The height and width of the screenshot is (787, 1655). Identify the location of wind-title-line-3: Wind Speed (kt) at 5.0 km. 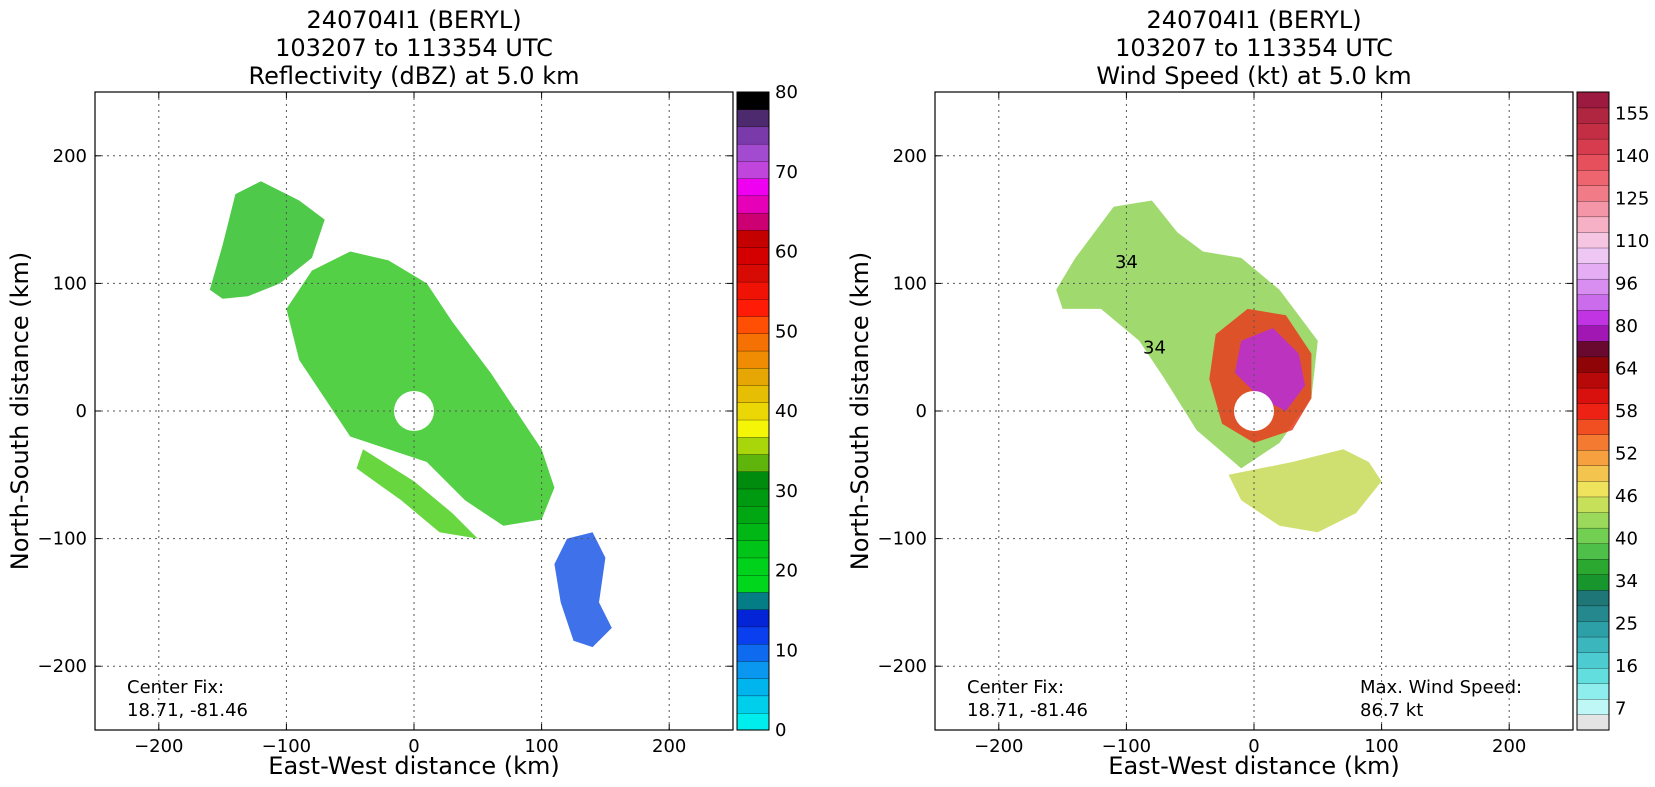
(1253, 76).